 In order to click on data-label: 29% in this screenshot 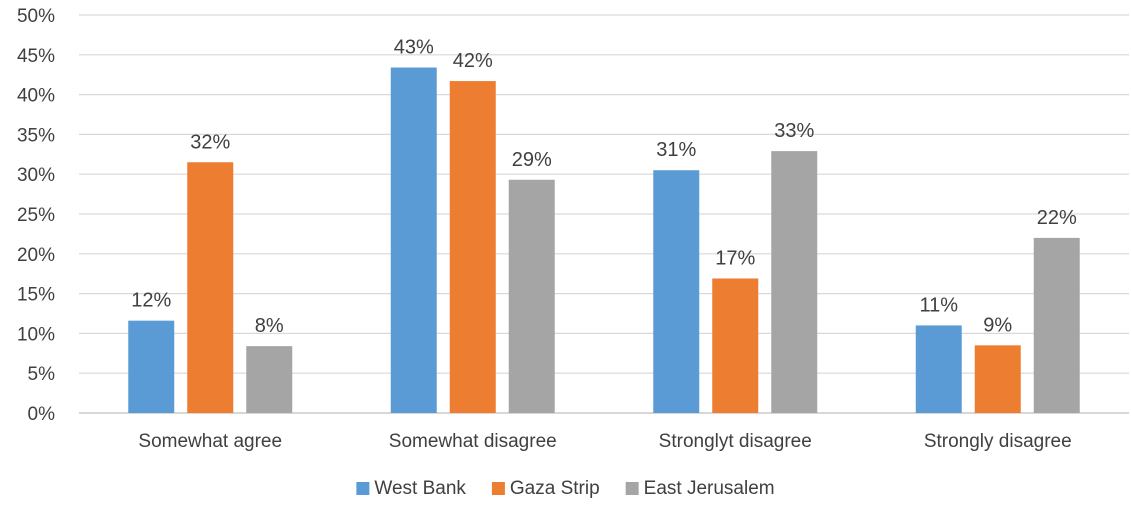, I will do `click(532, 160)`.